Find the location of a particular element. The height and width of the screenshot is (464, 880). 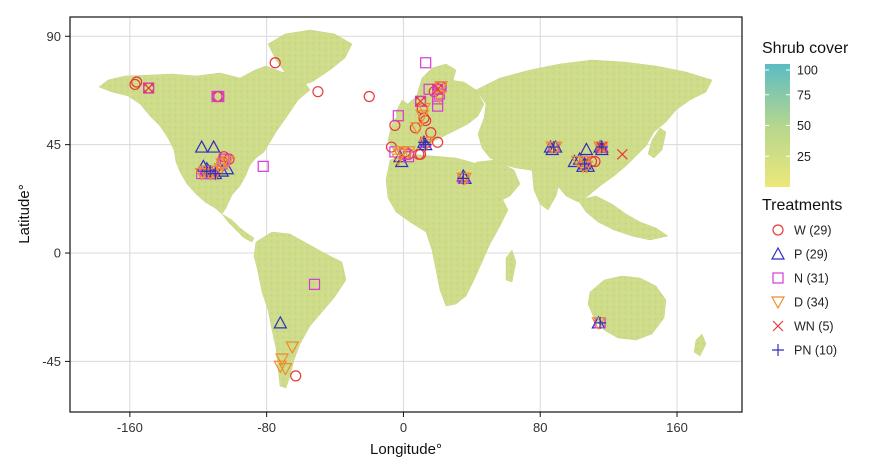

y-tick-label: 0 is located at coordinates (57, 253).